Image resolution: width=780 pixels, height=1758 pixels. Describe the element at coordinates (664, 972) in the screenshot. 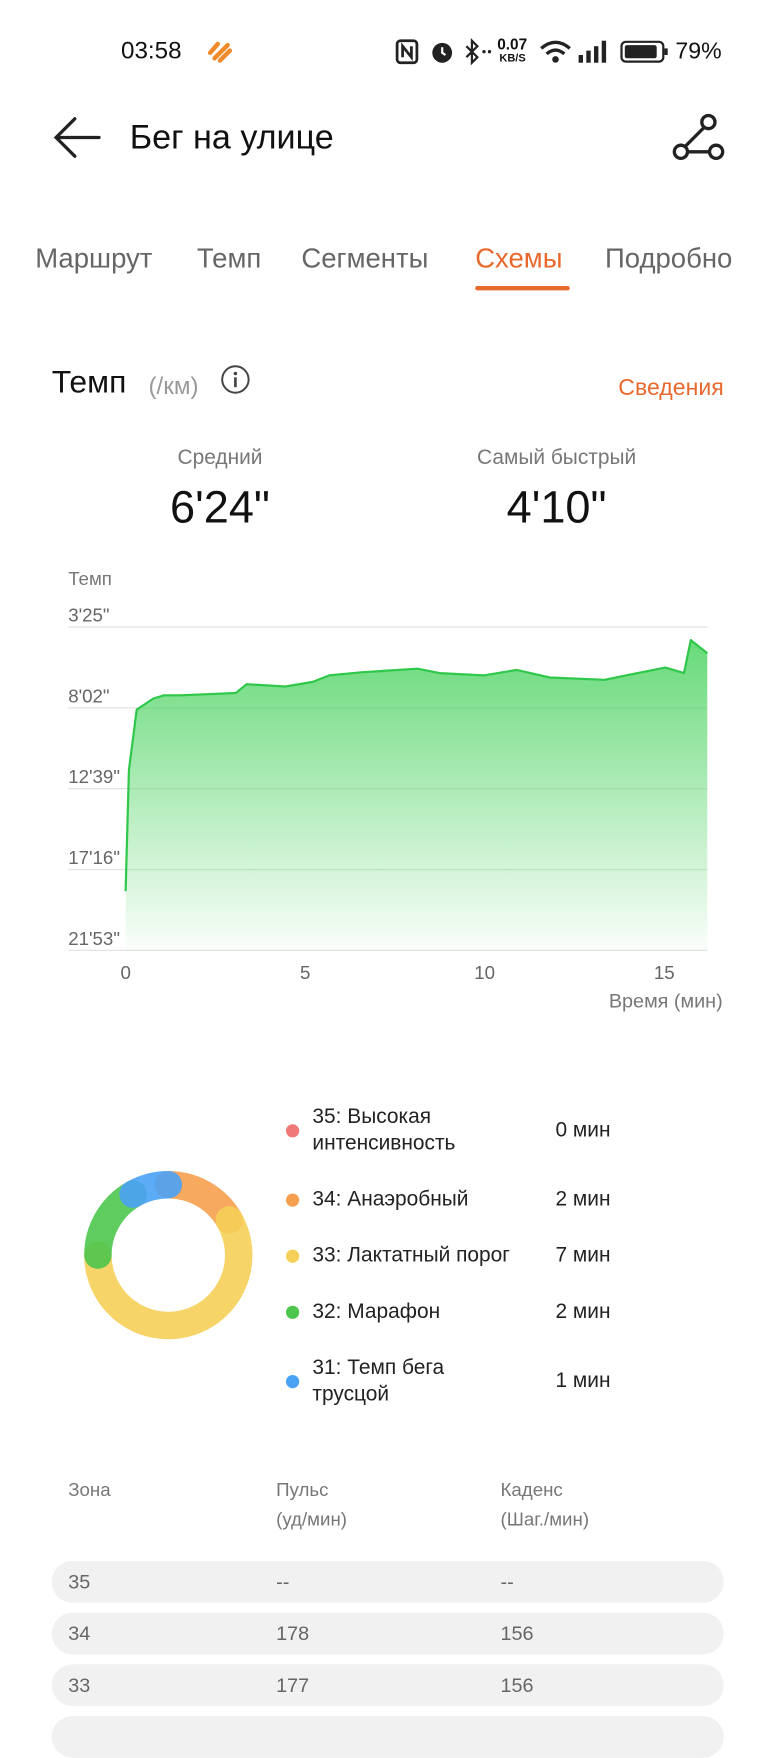

I see `x-tick-label: 15` at that location.